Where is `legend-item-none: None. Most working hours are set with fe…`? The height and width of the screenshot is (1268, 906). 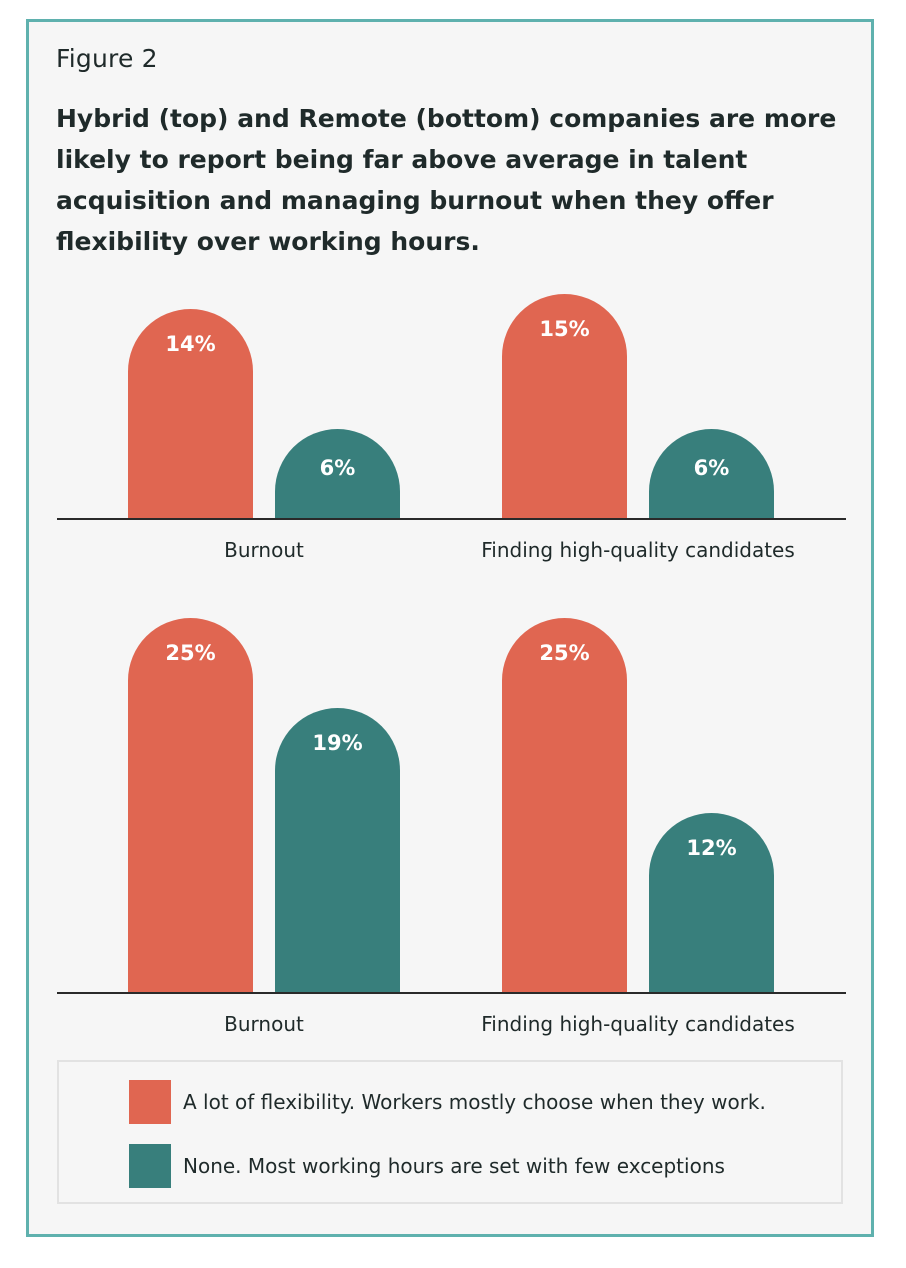 legend-item-none: None. Most working hours are set with fe… is located at coordinates (427, 1166).